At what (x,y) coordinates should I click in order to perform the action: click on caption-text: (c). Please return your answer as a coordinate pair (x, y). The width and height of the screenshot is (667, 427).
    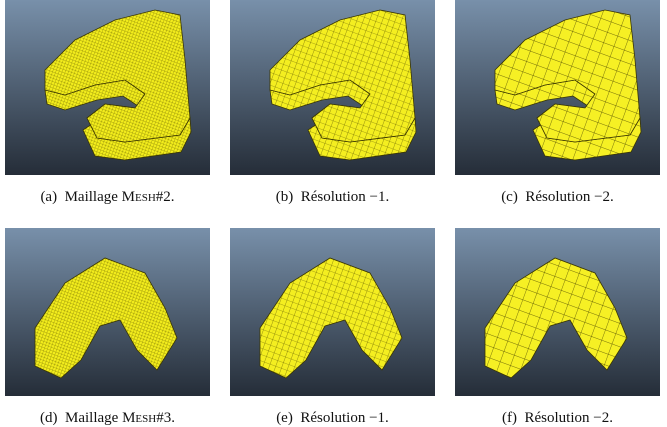
    Looking at the image, I should click on (509, 197).